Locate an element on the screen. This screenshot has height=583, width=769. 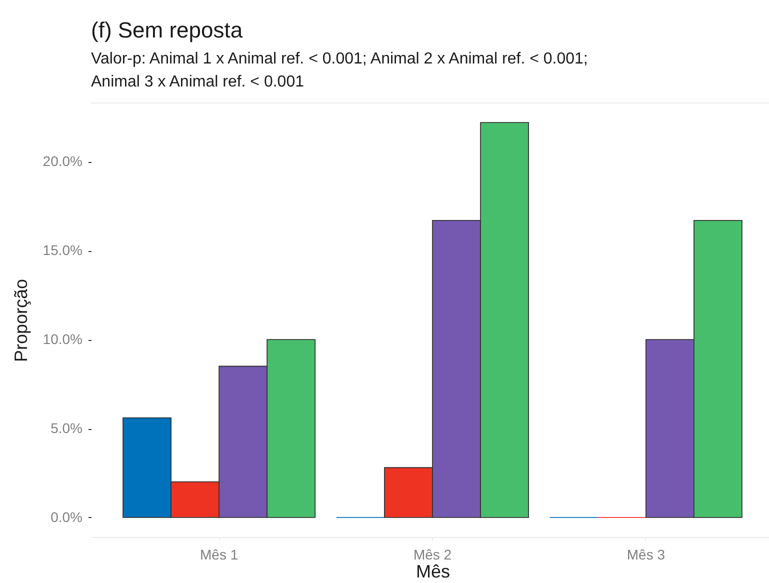
x-tick-label: Mês 1 is located at coordinates (219, 554).